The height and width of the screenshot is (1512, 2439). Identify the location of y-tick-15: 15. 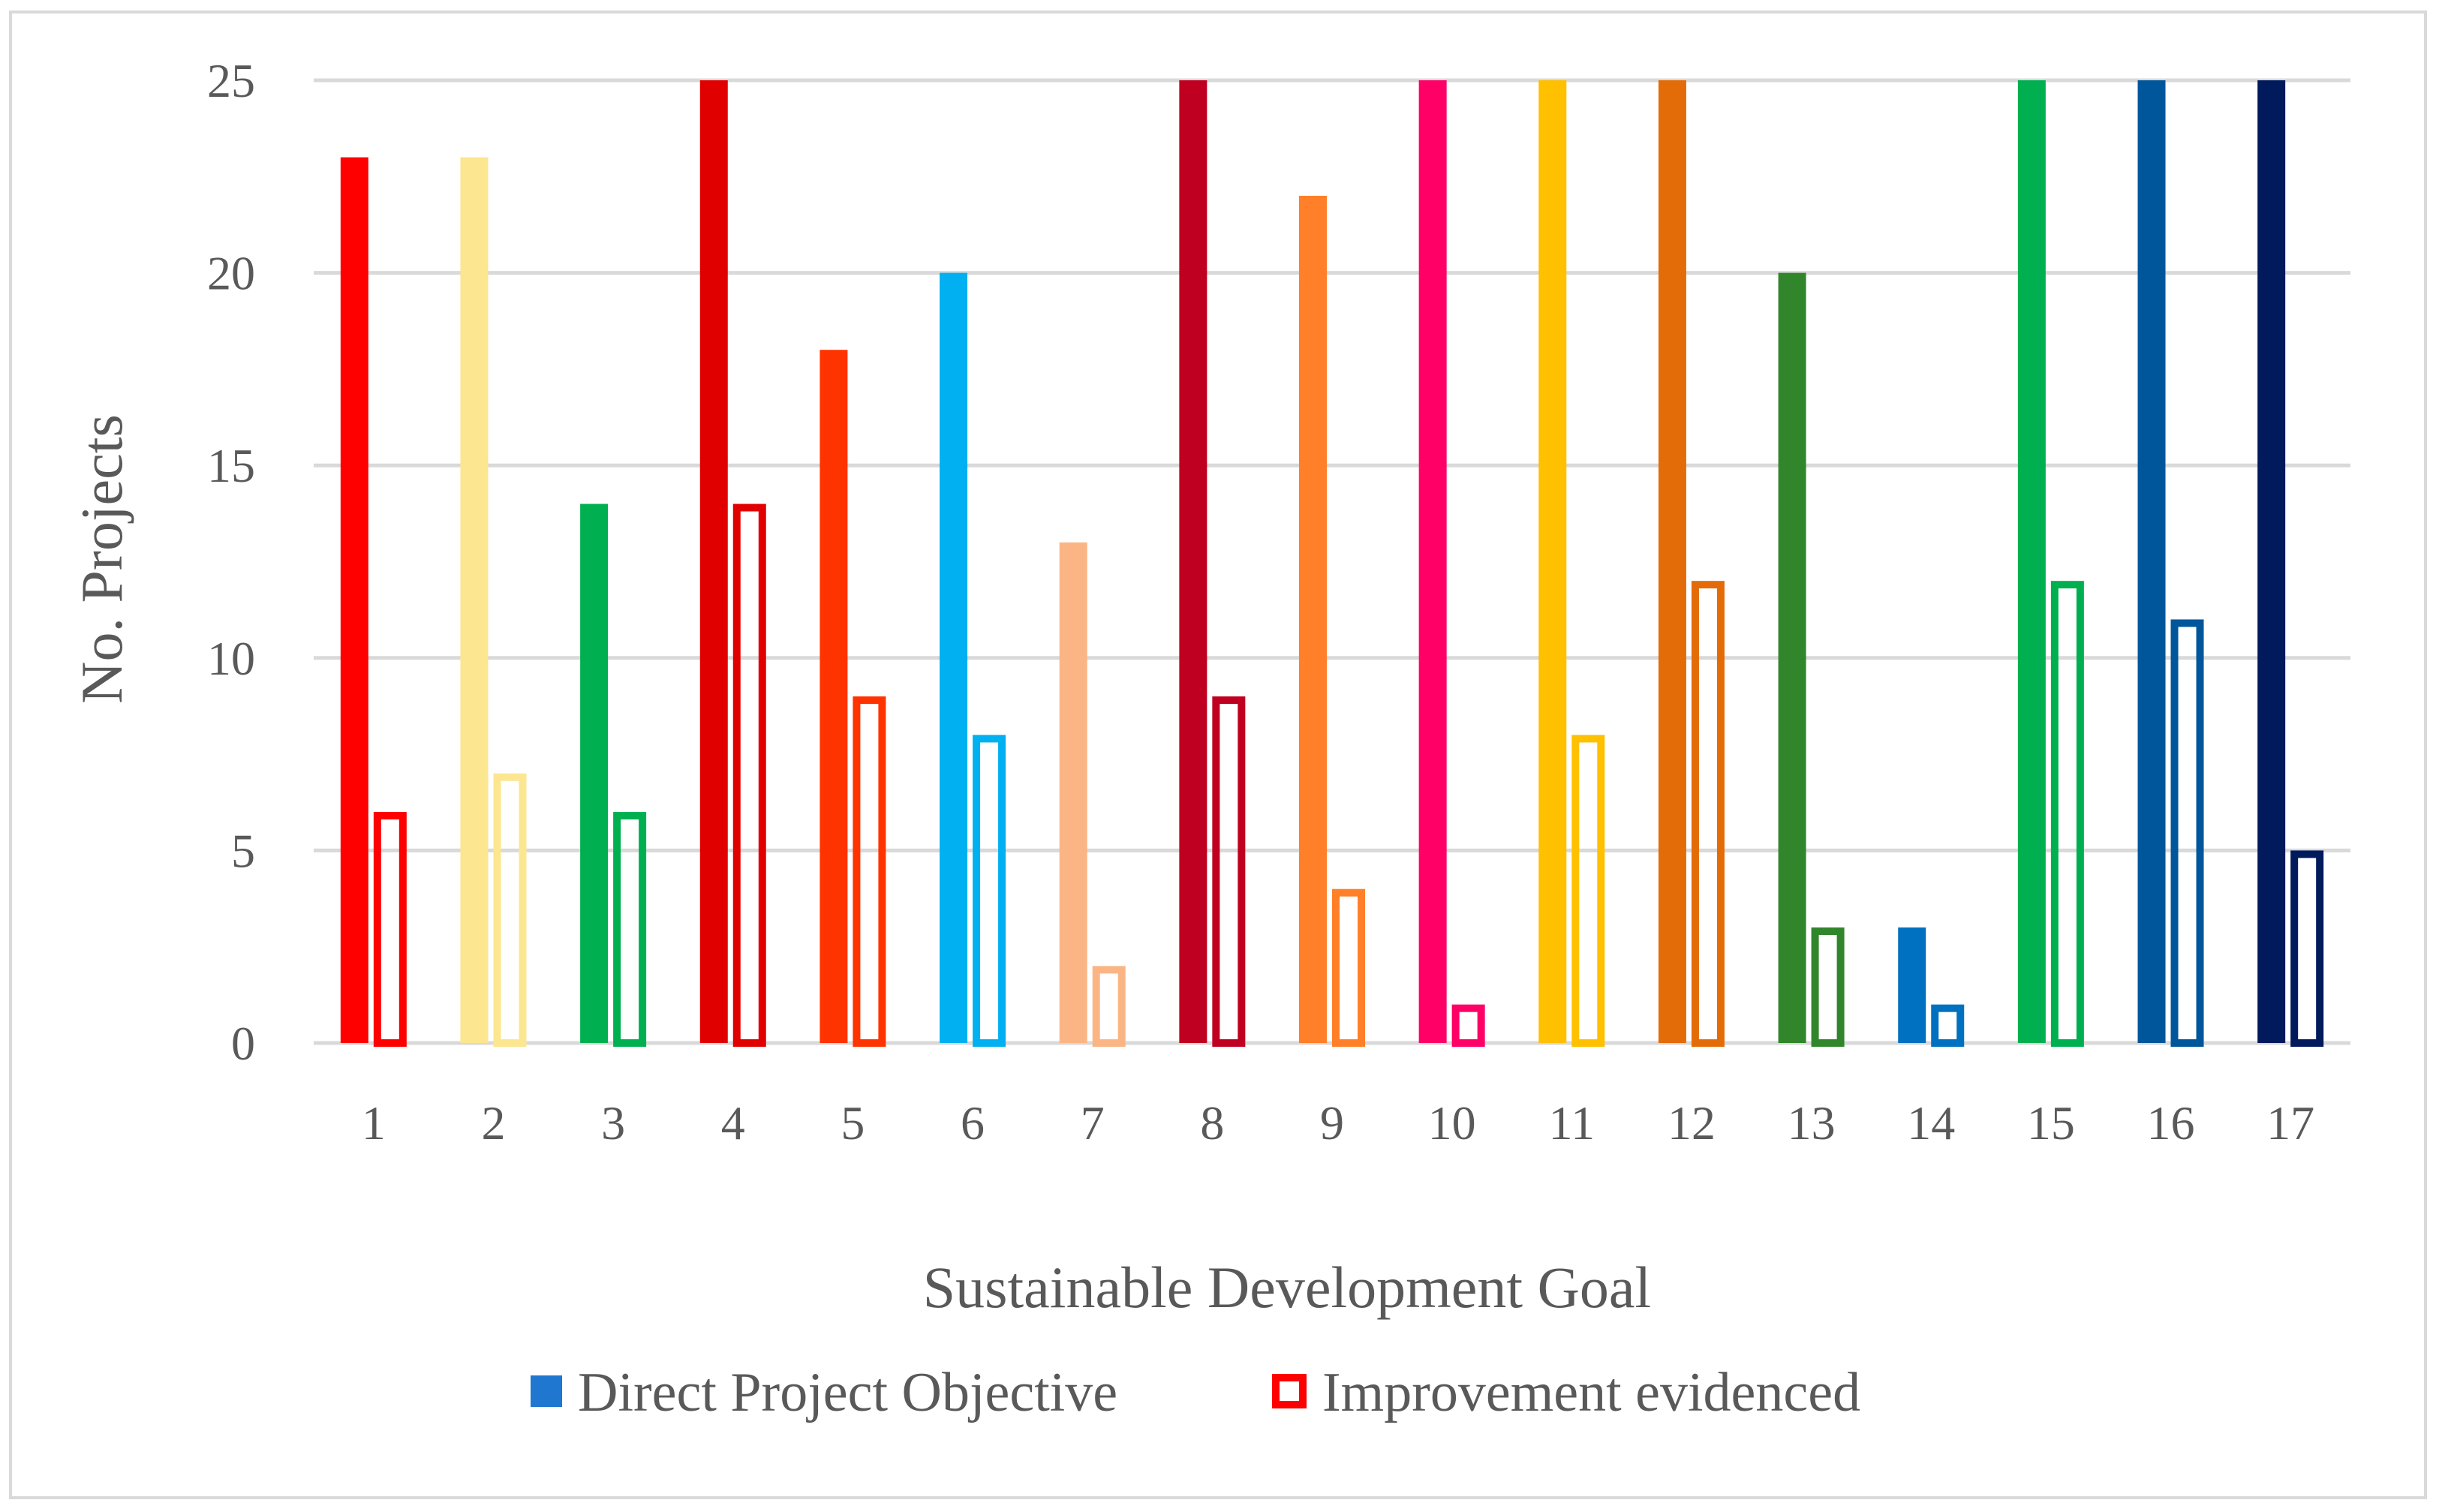
(231, 465).